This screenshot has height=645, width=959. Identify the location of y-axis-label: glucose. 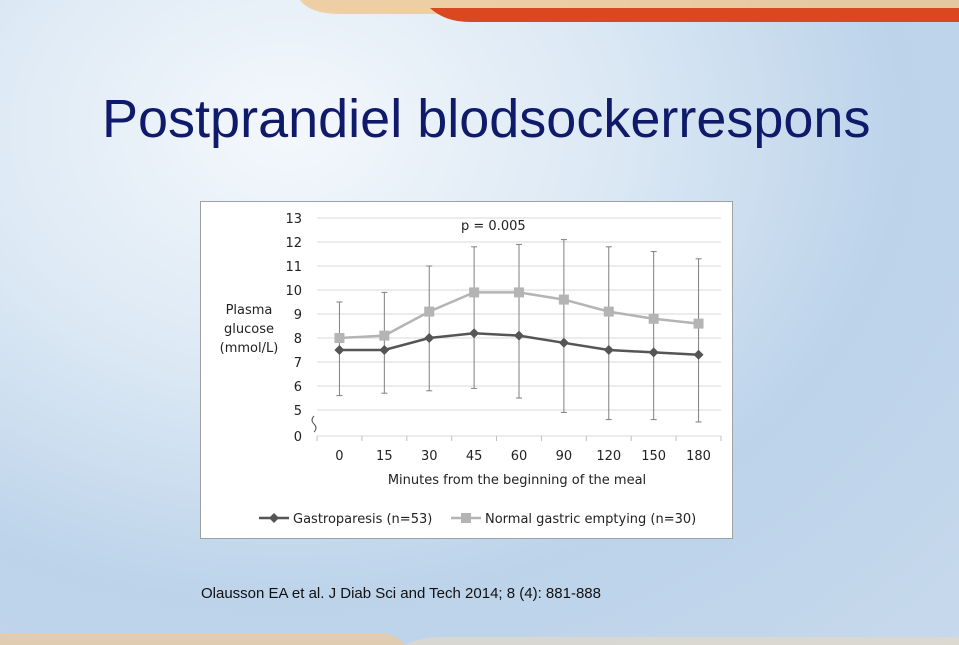
(249, 329).